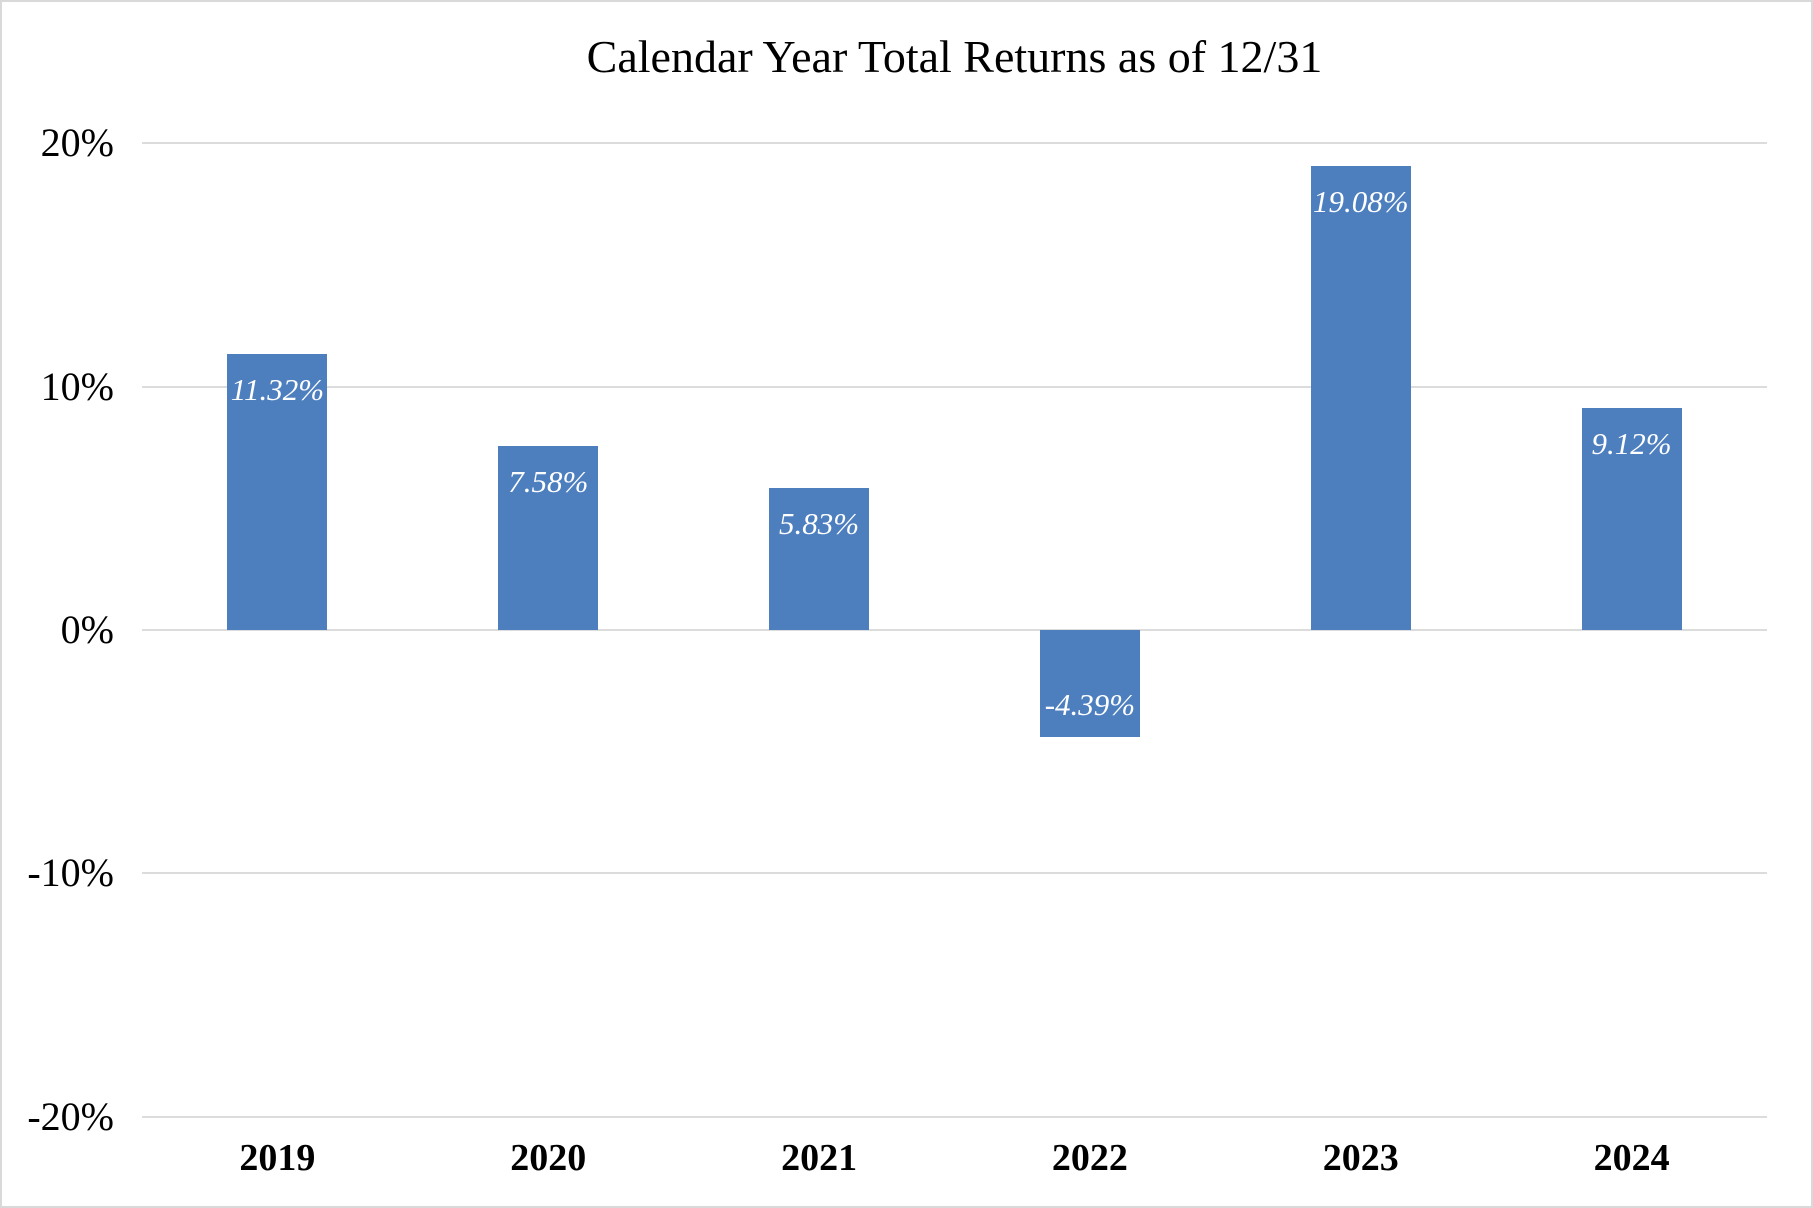 This screenshot has width=1813, height=1208. Describe the element at coordinates (819, 524) in the screenshot. I see `bar-value-label-2021: 5.83%` at that location.